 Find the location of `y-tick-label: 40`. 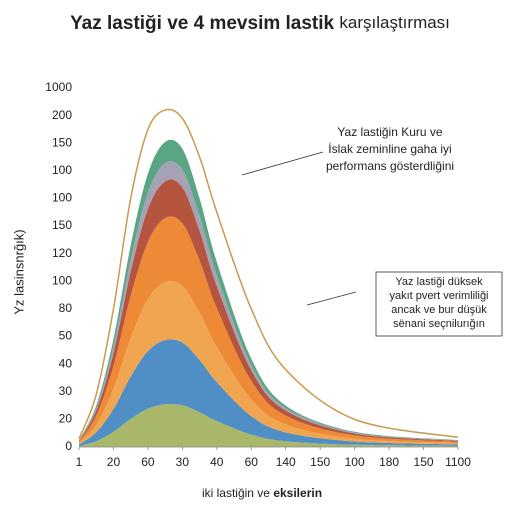

y-tick-label: 40 is located at coordinates (66, 363).